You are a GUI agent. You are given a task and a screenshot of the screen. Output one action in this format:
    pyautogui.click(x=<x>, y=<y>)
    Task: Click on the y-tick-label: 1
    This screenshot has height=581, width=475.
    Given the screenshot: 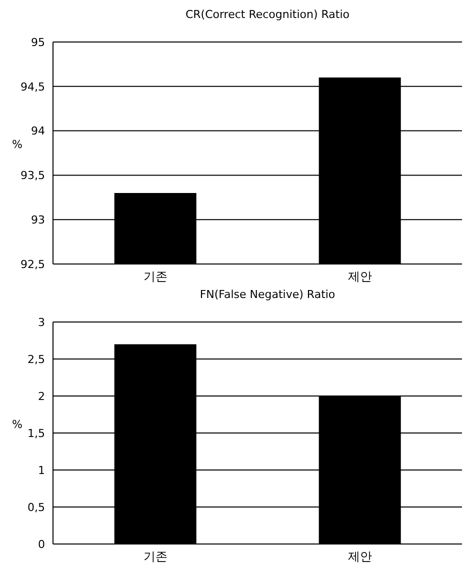 What is the action you would take?
    pyautogui.click(x=41, y=470)
    